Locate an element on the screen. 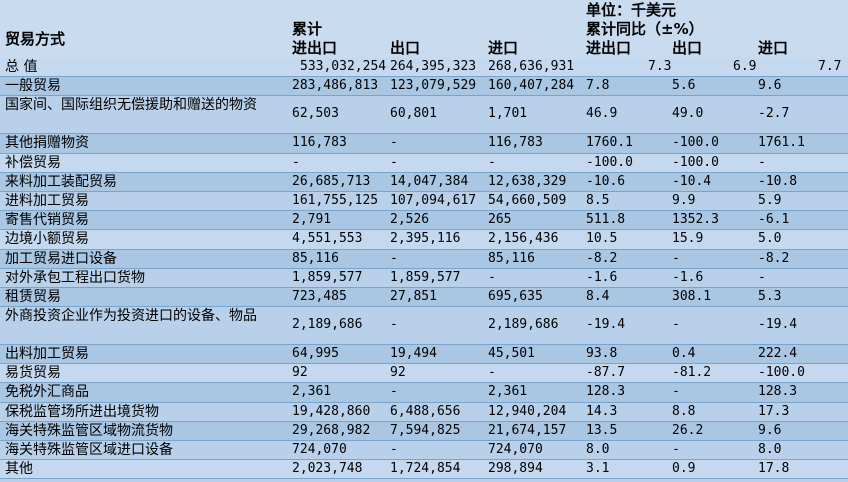  cell-yoy-export: 9.9 is located at coordinates (684, 200).